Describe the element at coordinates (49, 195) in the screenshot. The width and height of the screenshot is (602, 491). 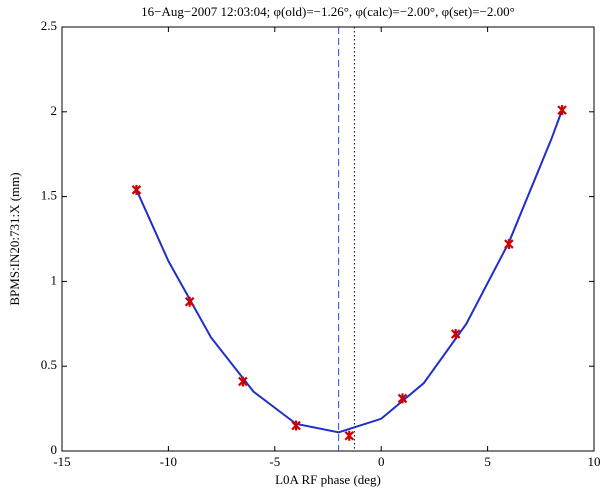
I see `y-tick-label: 1.5` at that location.